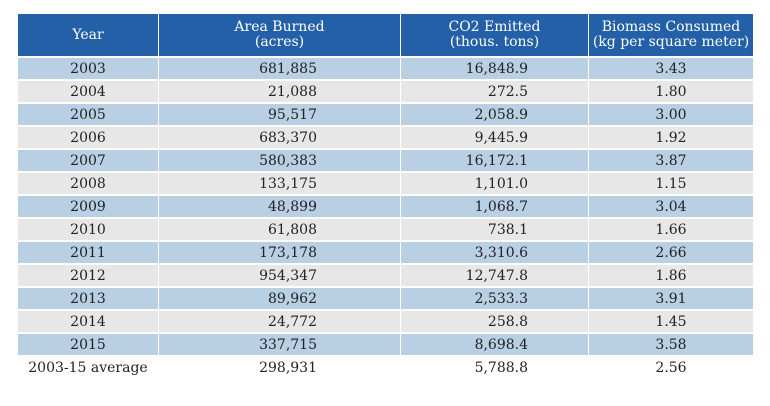  I want to click on table-row: 2012 954,347 12,747.8 1.86, so click(385, 274).